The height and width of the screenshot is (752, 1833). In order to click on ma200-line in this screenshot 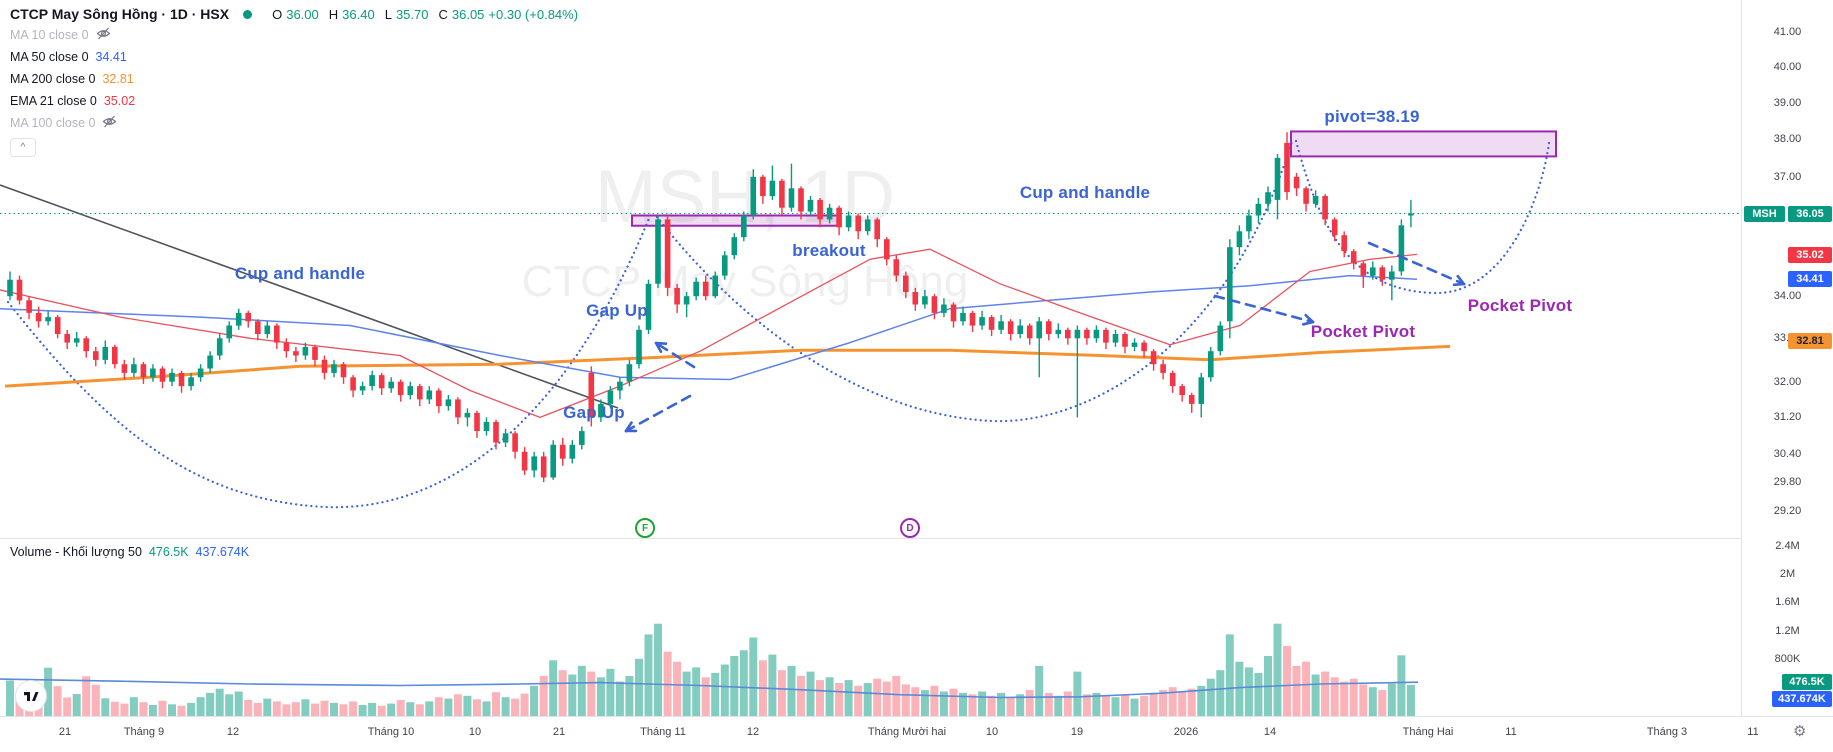, I will do `click(727, 366)`.